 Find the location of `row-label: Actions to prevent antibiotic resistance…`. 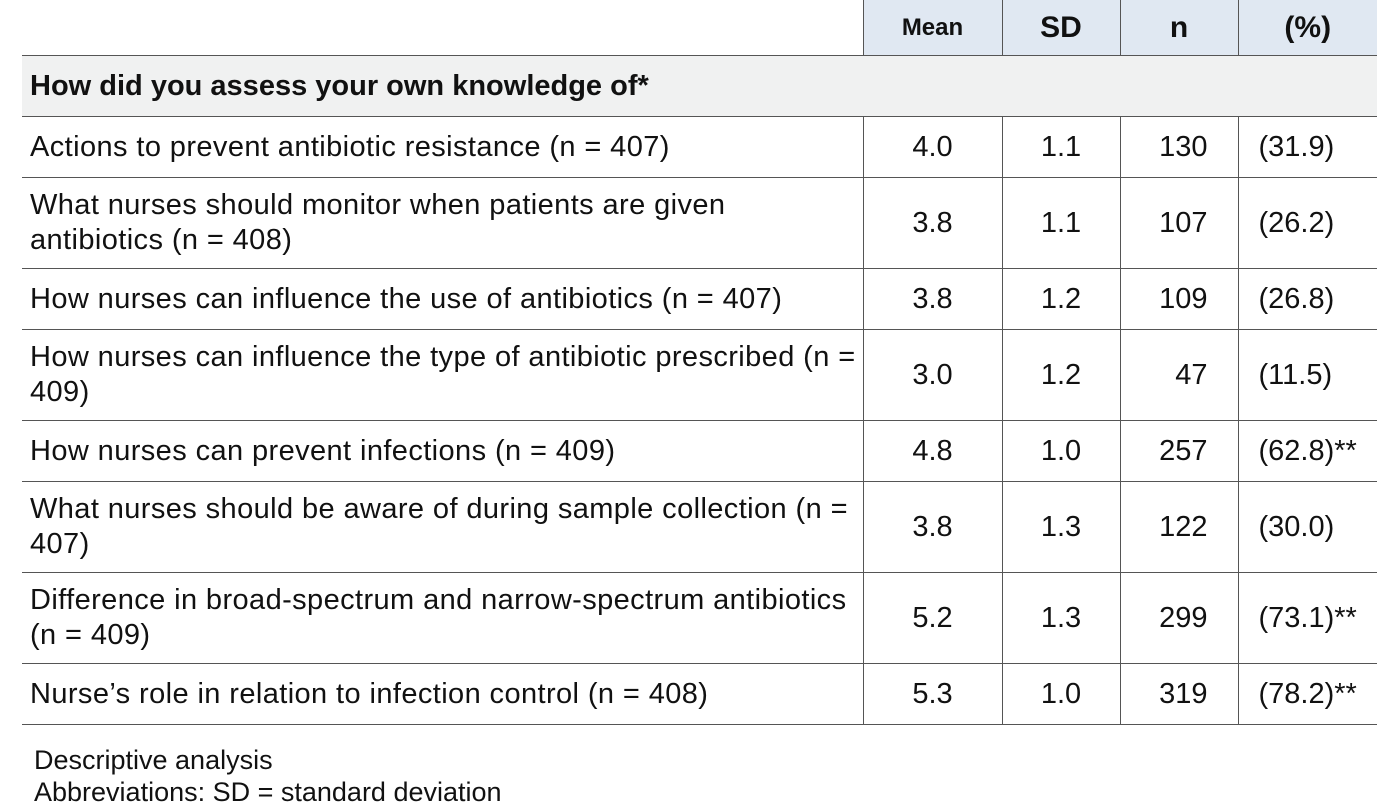

row-label: Actions to prevent antibiotic resistance… is located at coordinates (442, 147).